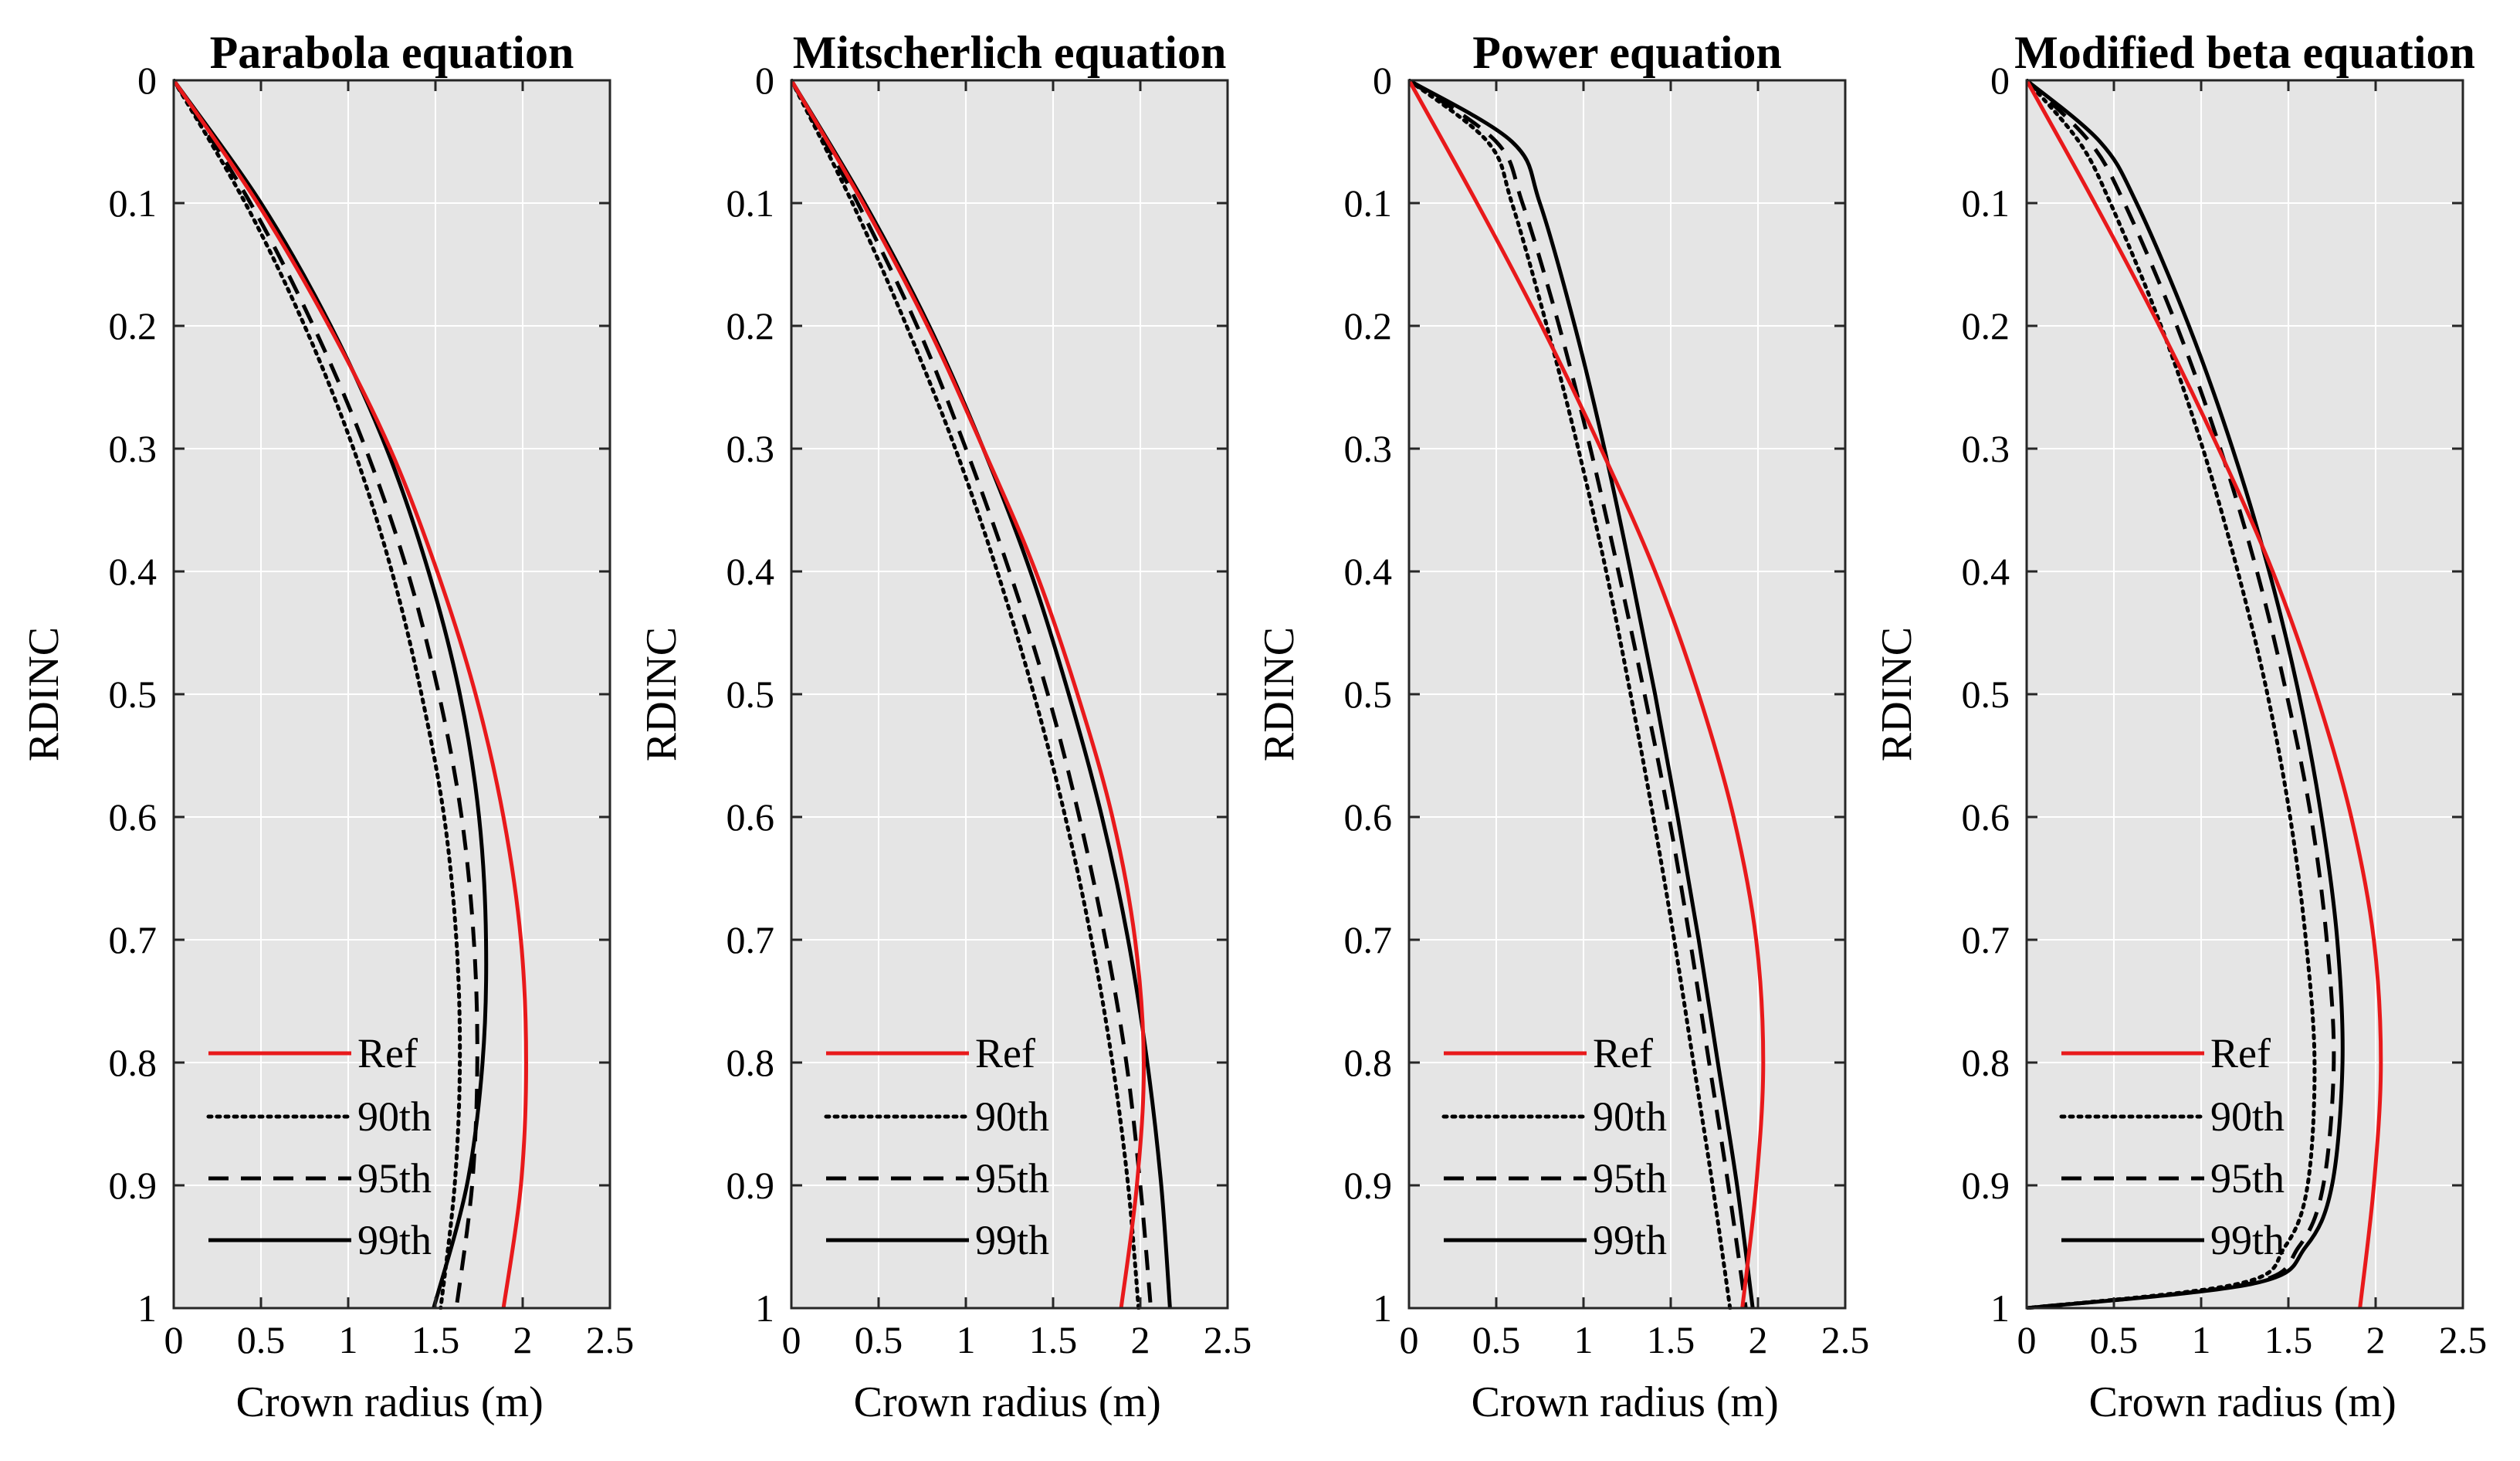 This screenshot has width=2520, height=1461. Describe the element at coordinates (1623, 1053) in the screenshot. I see `legend-label-ref: Ref` at that location.